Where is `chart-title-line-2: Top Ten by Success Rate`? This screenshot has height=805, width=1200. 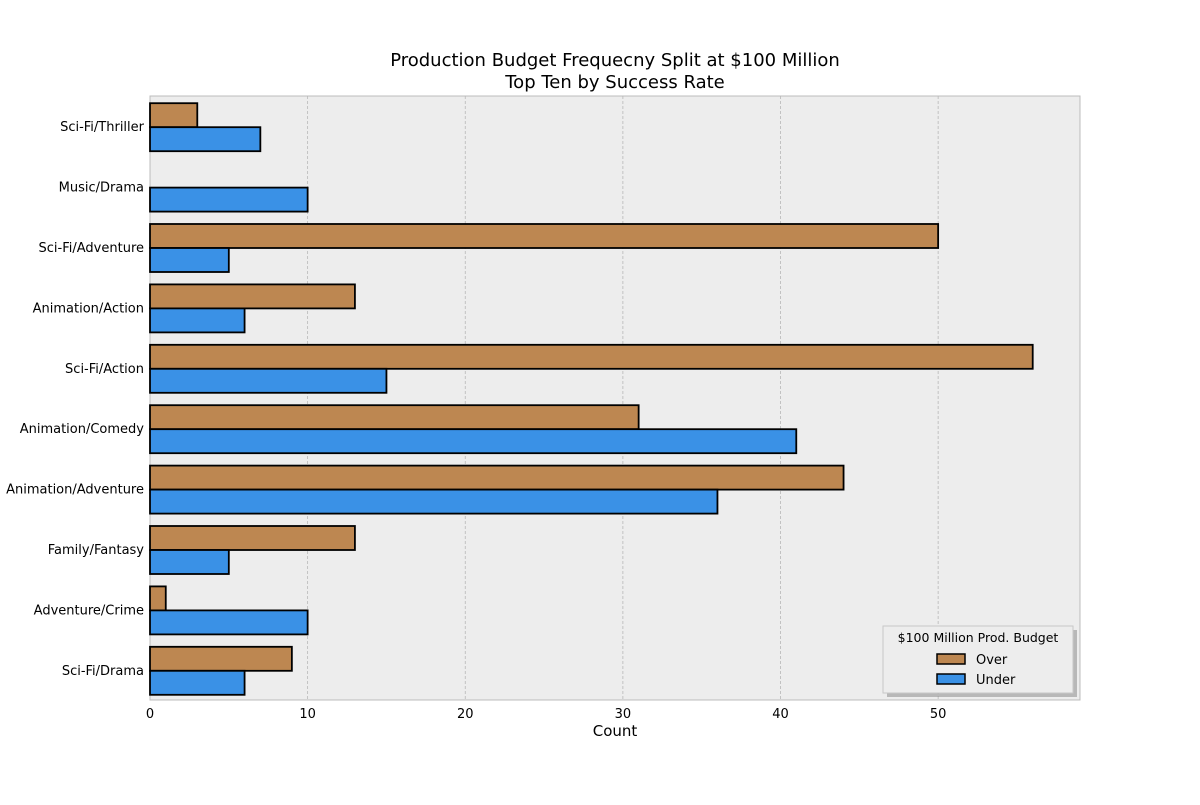 chart-title-line-2: Top Ten by Success Rate is located at coordinates (614, 82).